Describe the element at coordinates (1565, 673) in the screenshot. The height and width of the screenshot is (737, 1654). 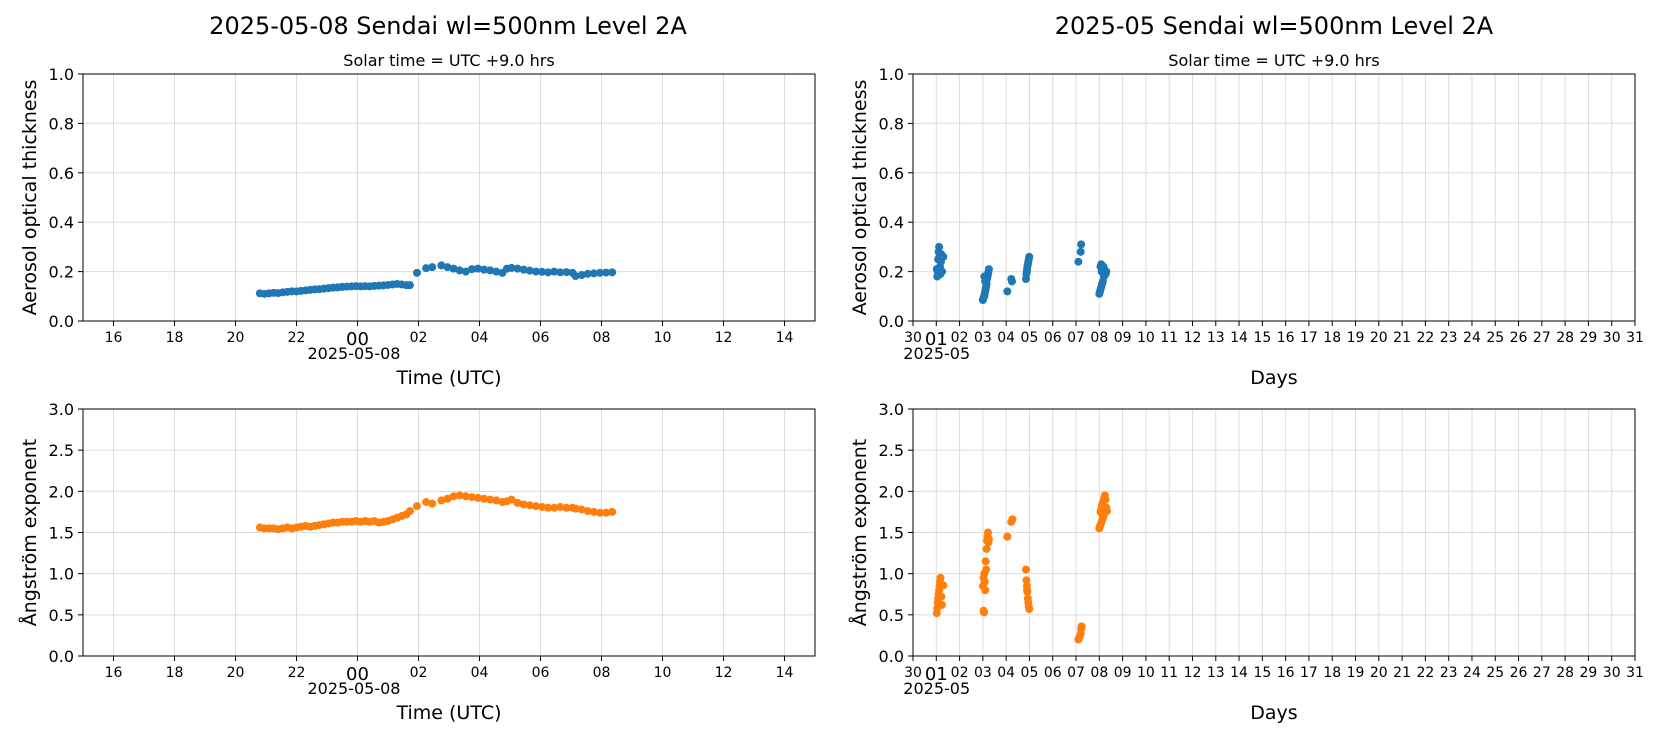
I see `x-tick-label: 28` at that location.